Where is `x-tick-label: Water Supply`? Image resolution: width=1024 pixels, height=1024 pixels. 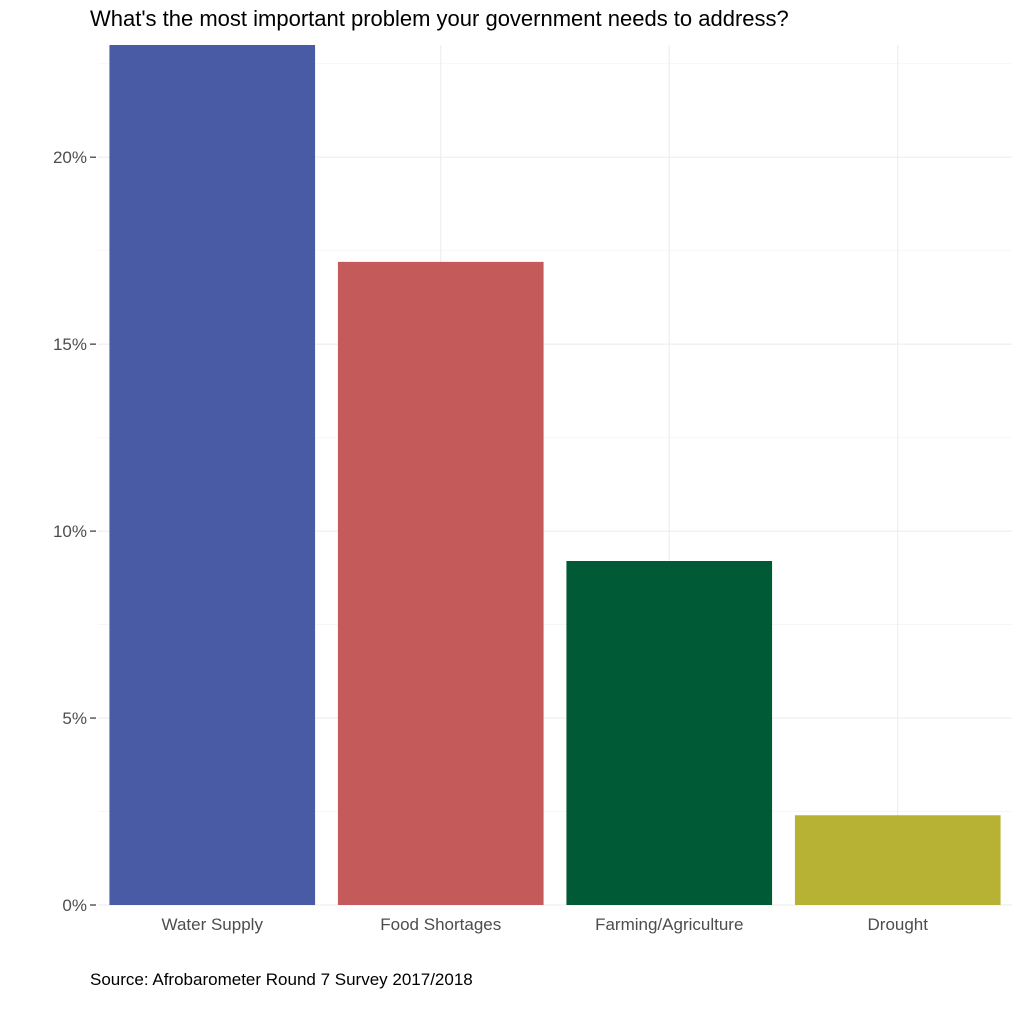
x-tick-label: Water Supply is located at coordinates (213, 924).